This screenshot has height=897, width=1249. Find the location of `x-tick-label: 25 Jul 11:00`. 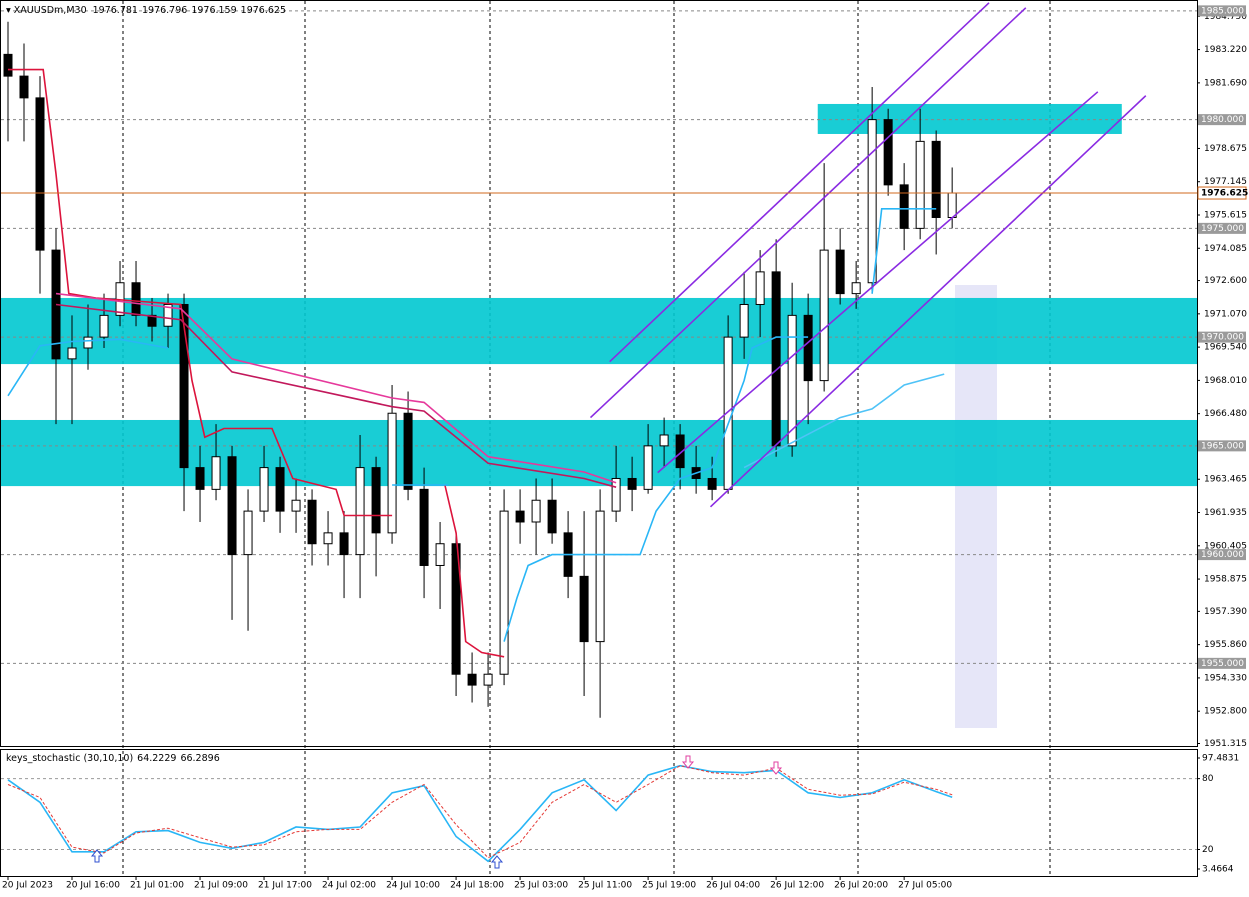

x-tick-label: 25 Jul 11:00 is located at coordinates (605, 886).